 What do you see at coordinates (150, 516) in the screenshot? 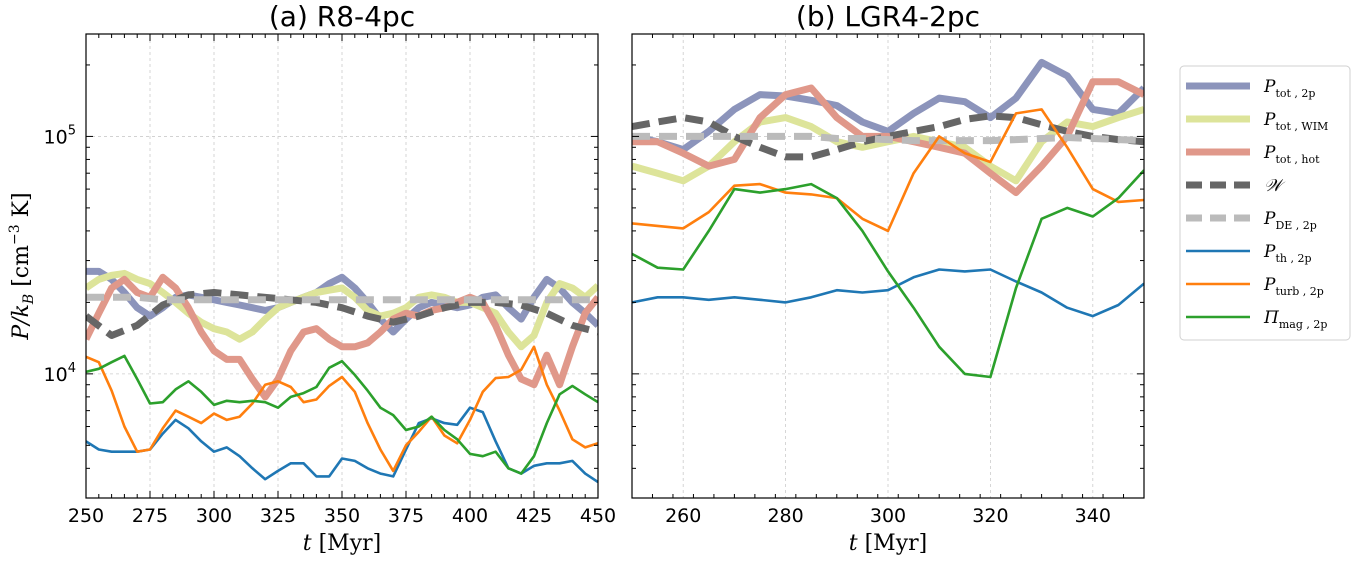
I see `x-tick-label: 275` at bounding box center [150, 516].